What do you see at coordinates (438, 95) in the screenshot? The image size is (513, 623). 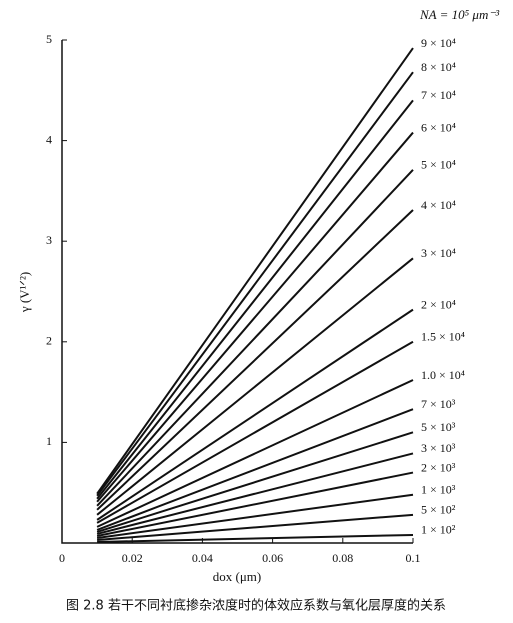 I see `series-label: 7 × 10⁴` at bounding box center [438, 95].